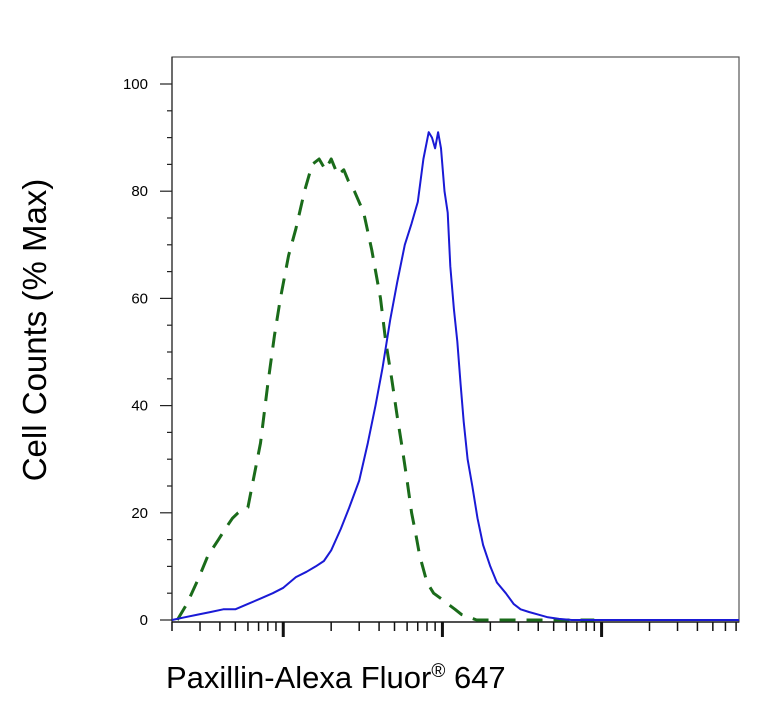  What do you see at coordinates (34, 330) in the screenshot?
I see `y-axis-label: Cell Counts (% Max)` at bounding box center [34, 330].